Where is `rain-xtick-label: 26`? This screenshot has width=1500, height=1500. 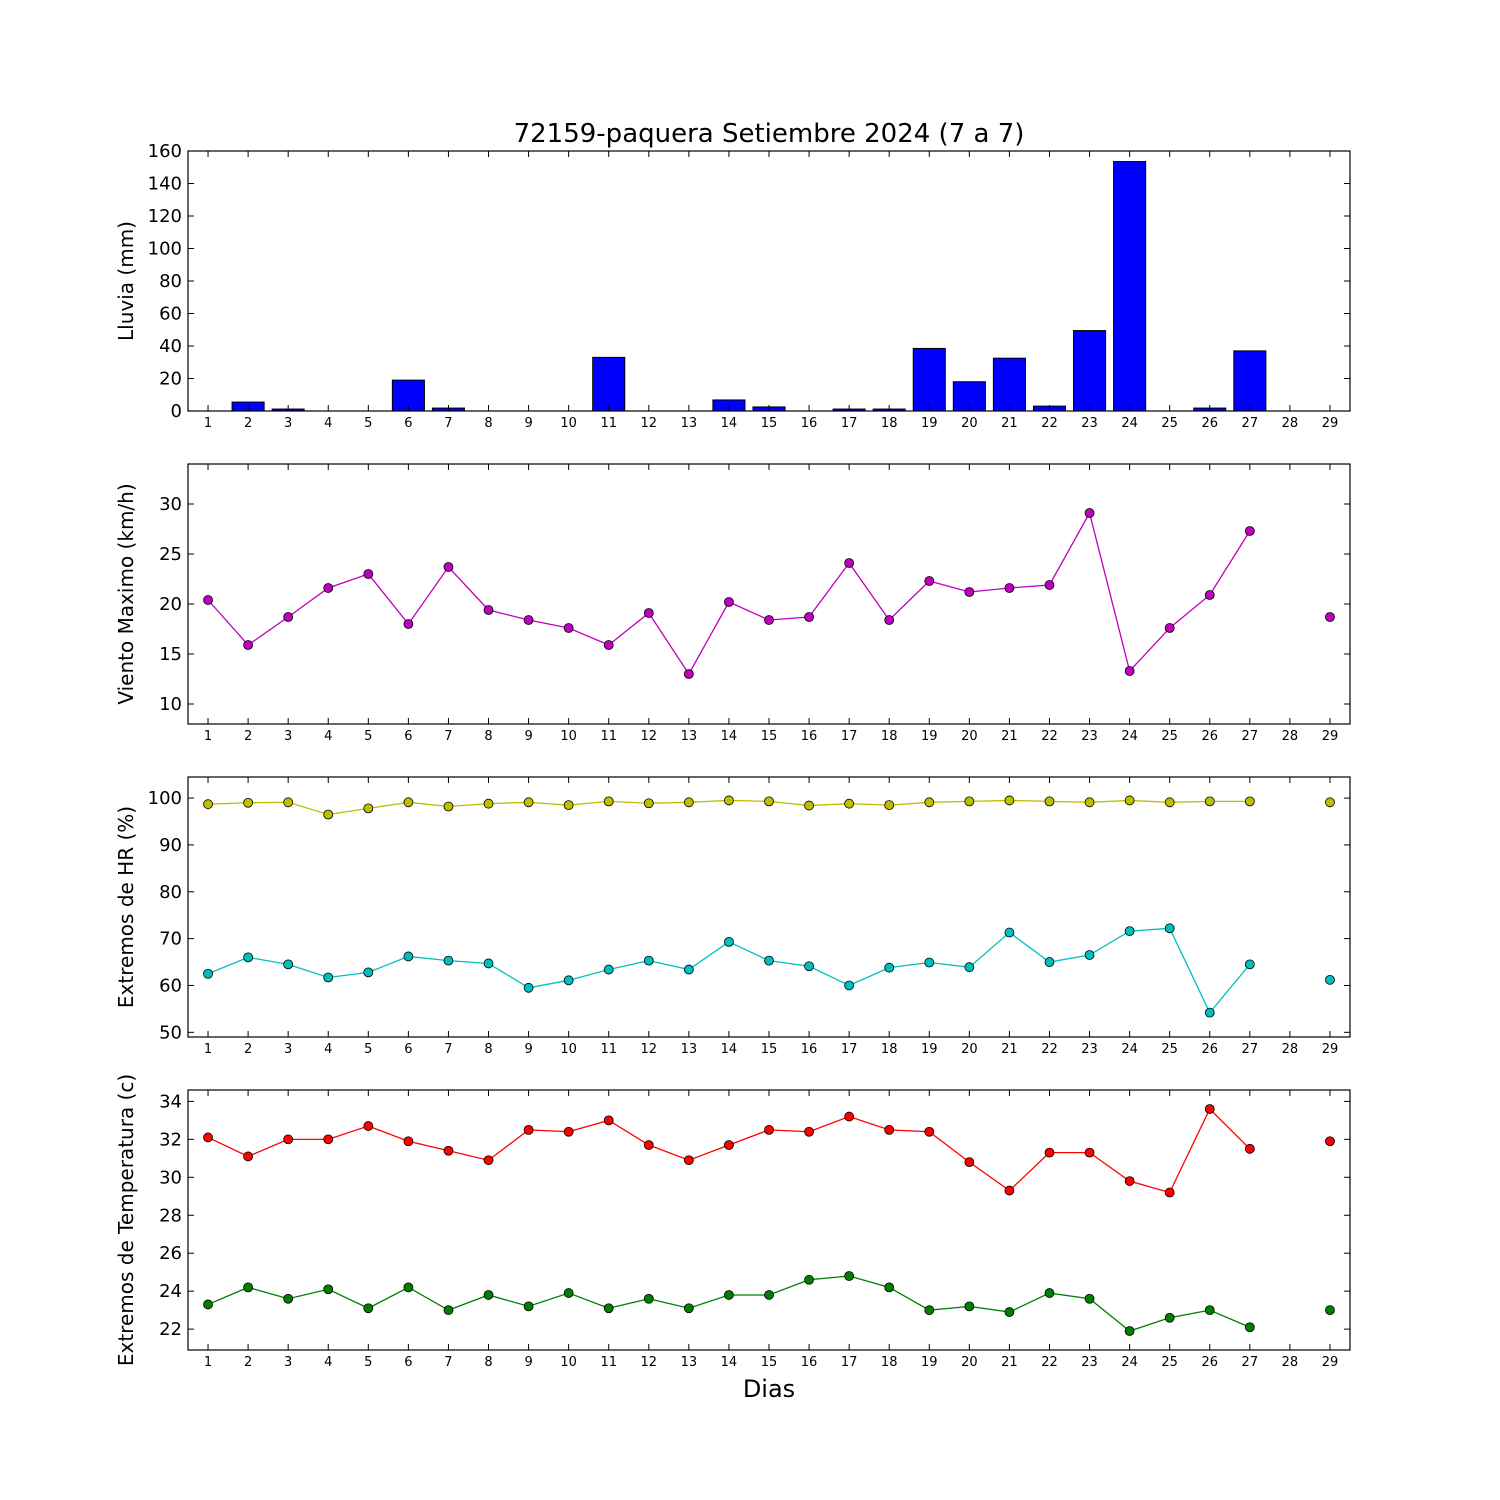 rain-xtick-label: 26 is located at coordinates (1209, 423).